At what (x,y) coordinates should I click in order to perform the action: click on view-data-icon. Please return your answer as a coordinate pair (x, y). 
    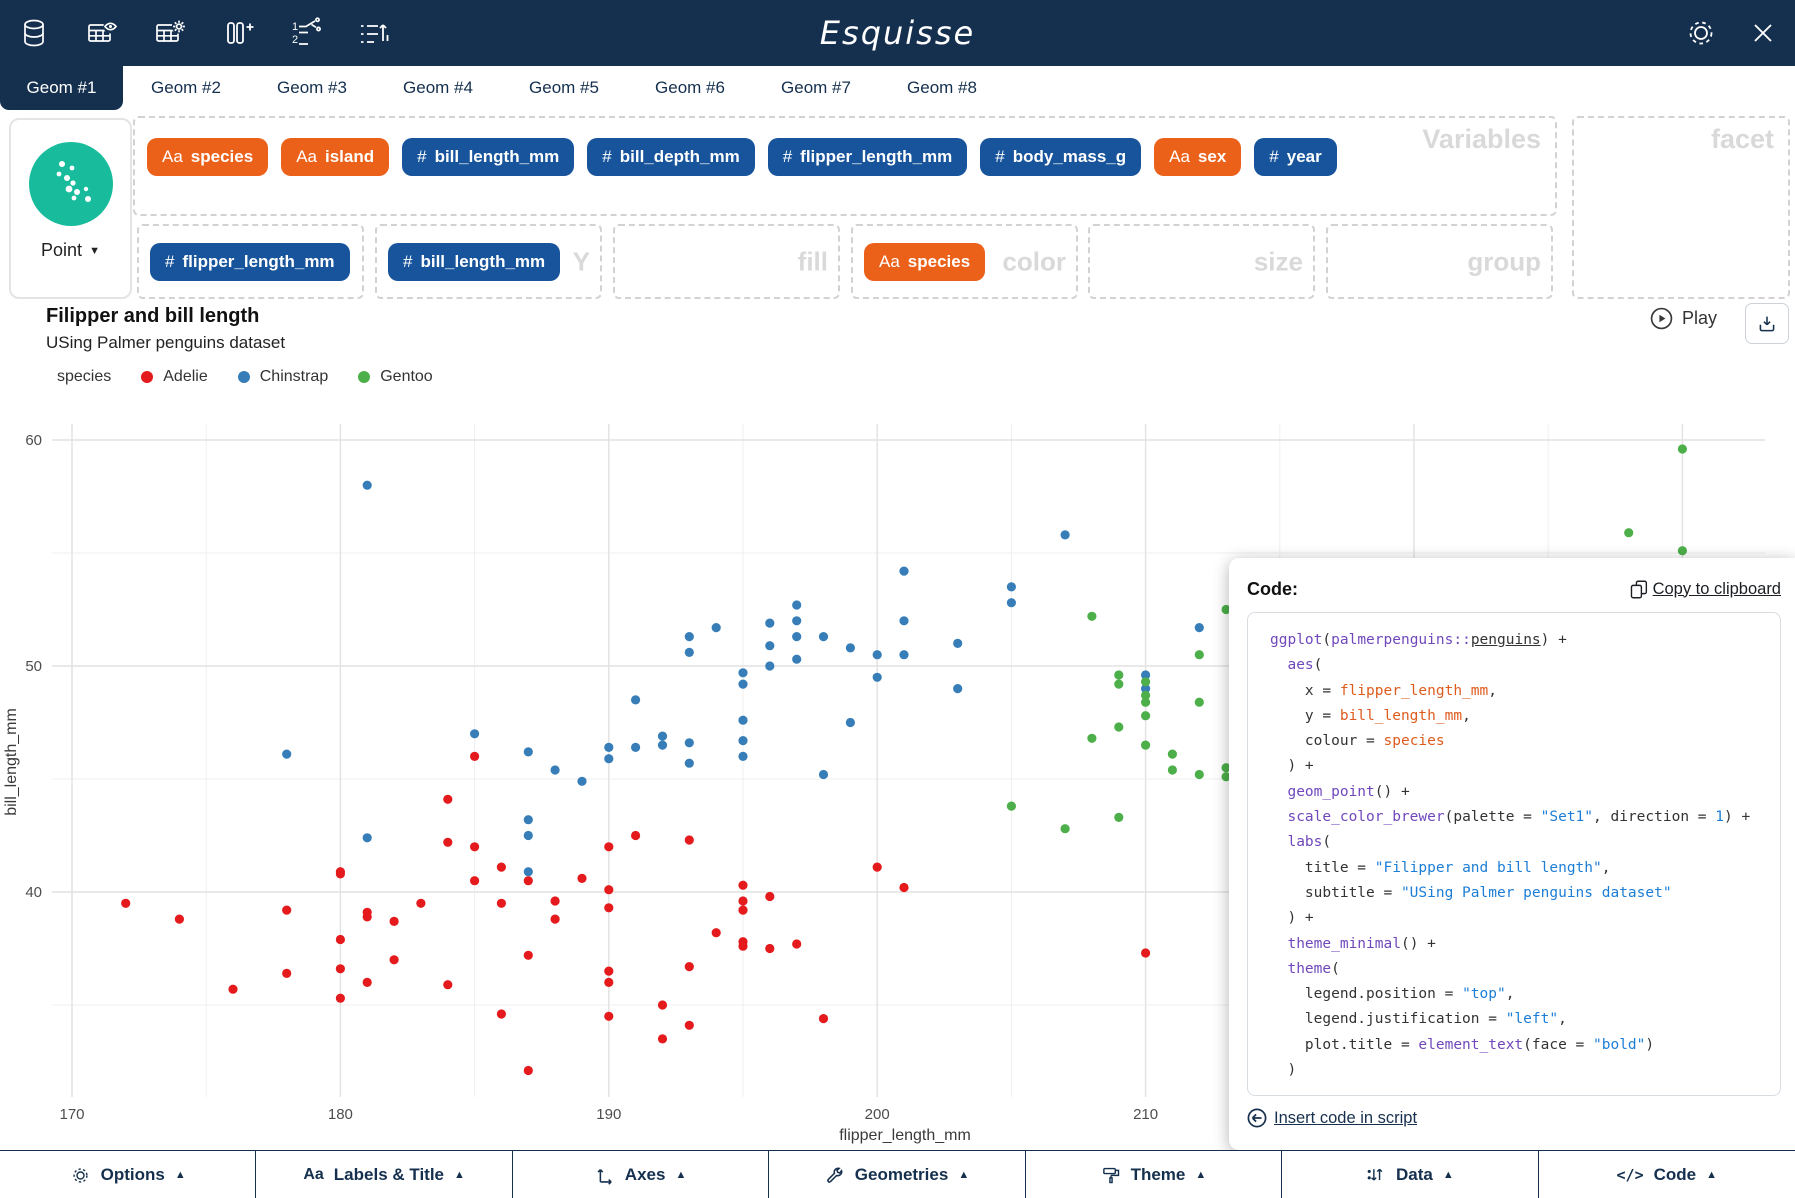
    Looking at the image, I should click on (102, 33).